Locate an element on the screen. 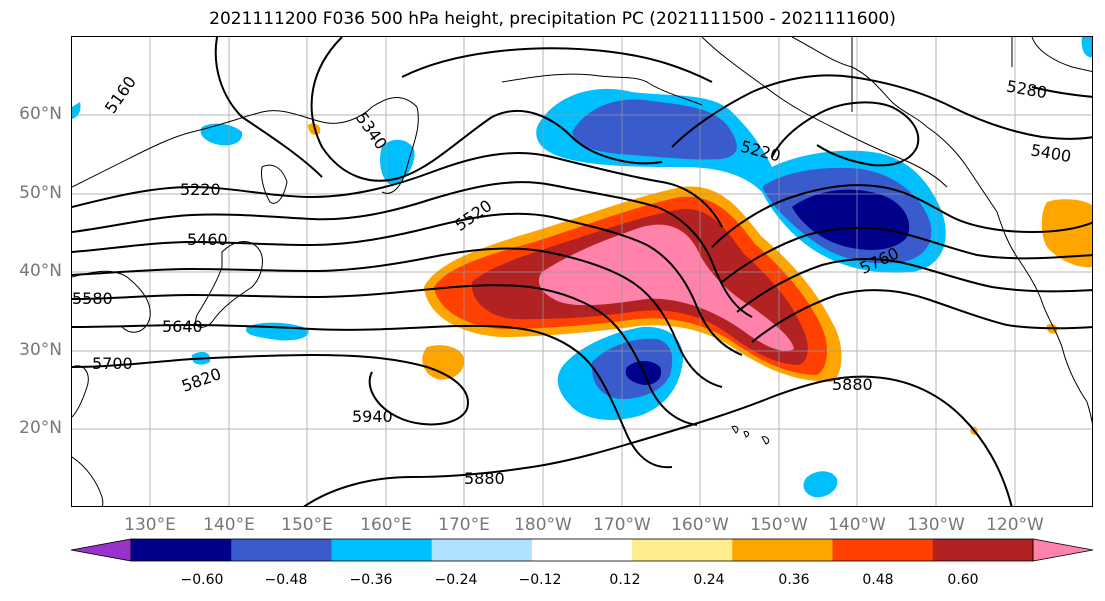  colorbar-tick: −0.36 is located at coordinates (371, 580).